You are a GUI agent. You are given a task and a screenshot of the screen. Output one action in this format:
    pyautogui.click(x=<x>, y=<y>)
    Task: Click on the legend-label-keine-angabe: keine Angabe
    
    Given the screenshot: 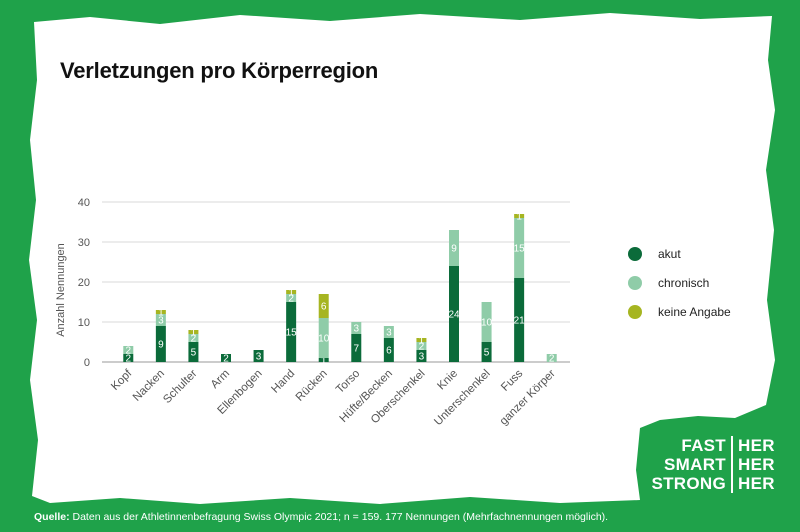 What is the action you would take?
    pyautogui.click(x=694, y=312)
    